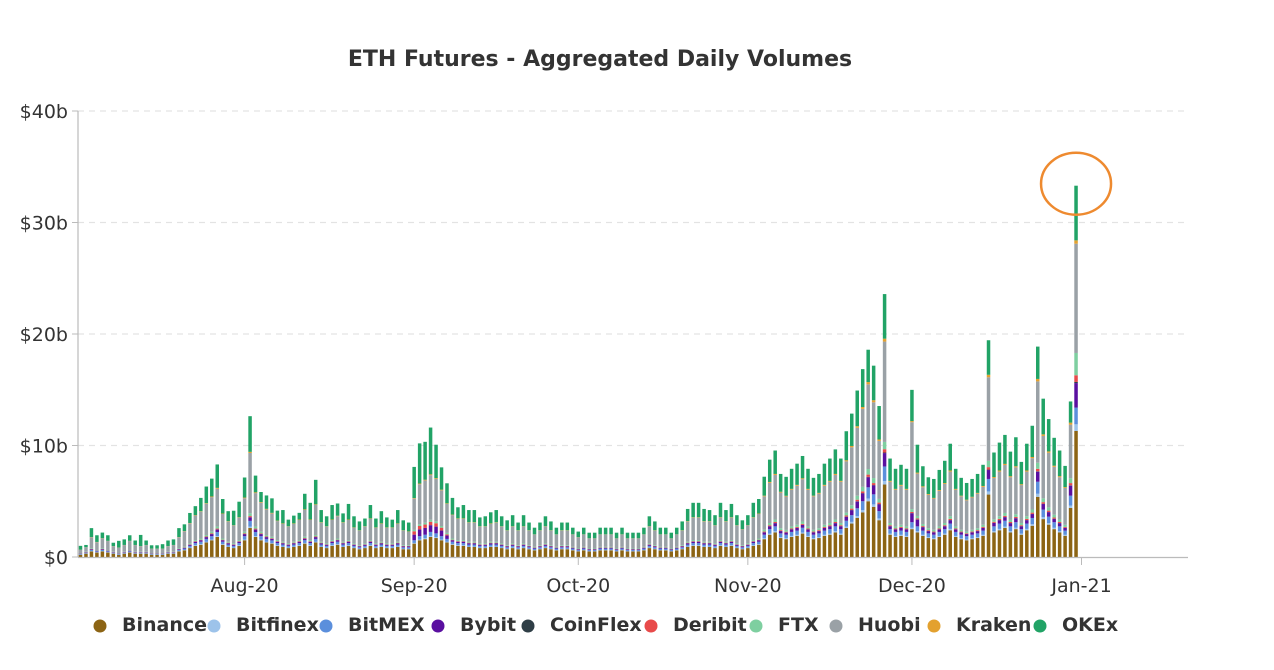  What do you see at coordinates (695, 625) in the screenshot?
I see `legend-item: Deribit` at bounding box center [695, 625].